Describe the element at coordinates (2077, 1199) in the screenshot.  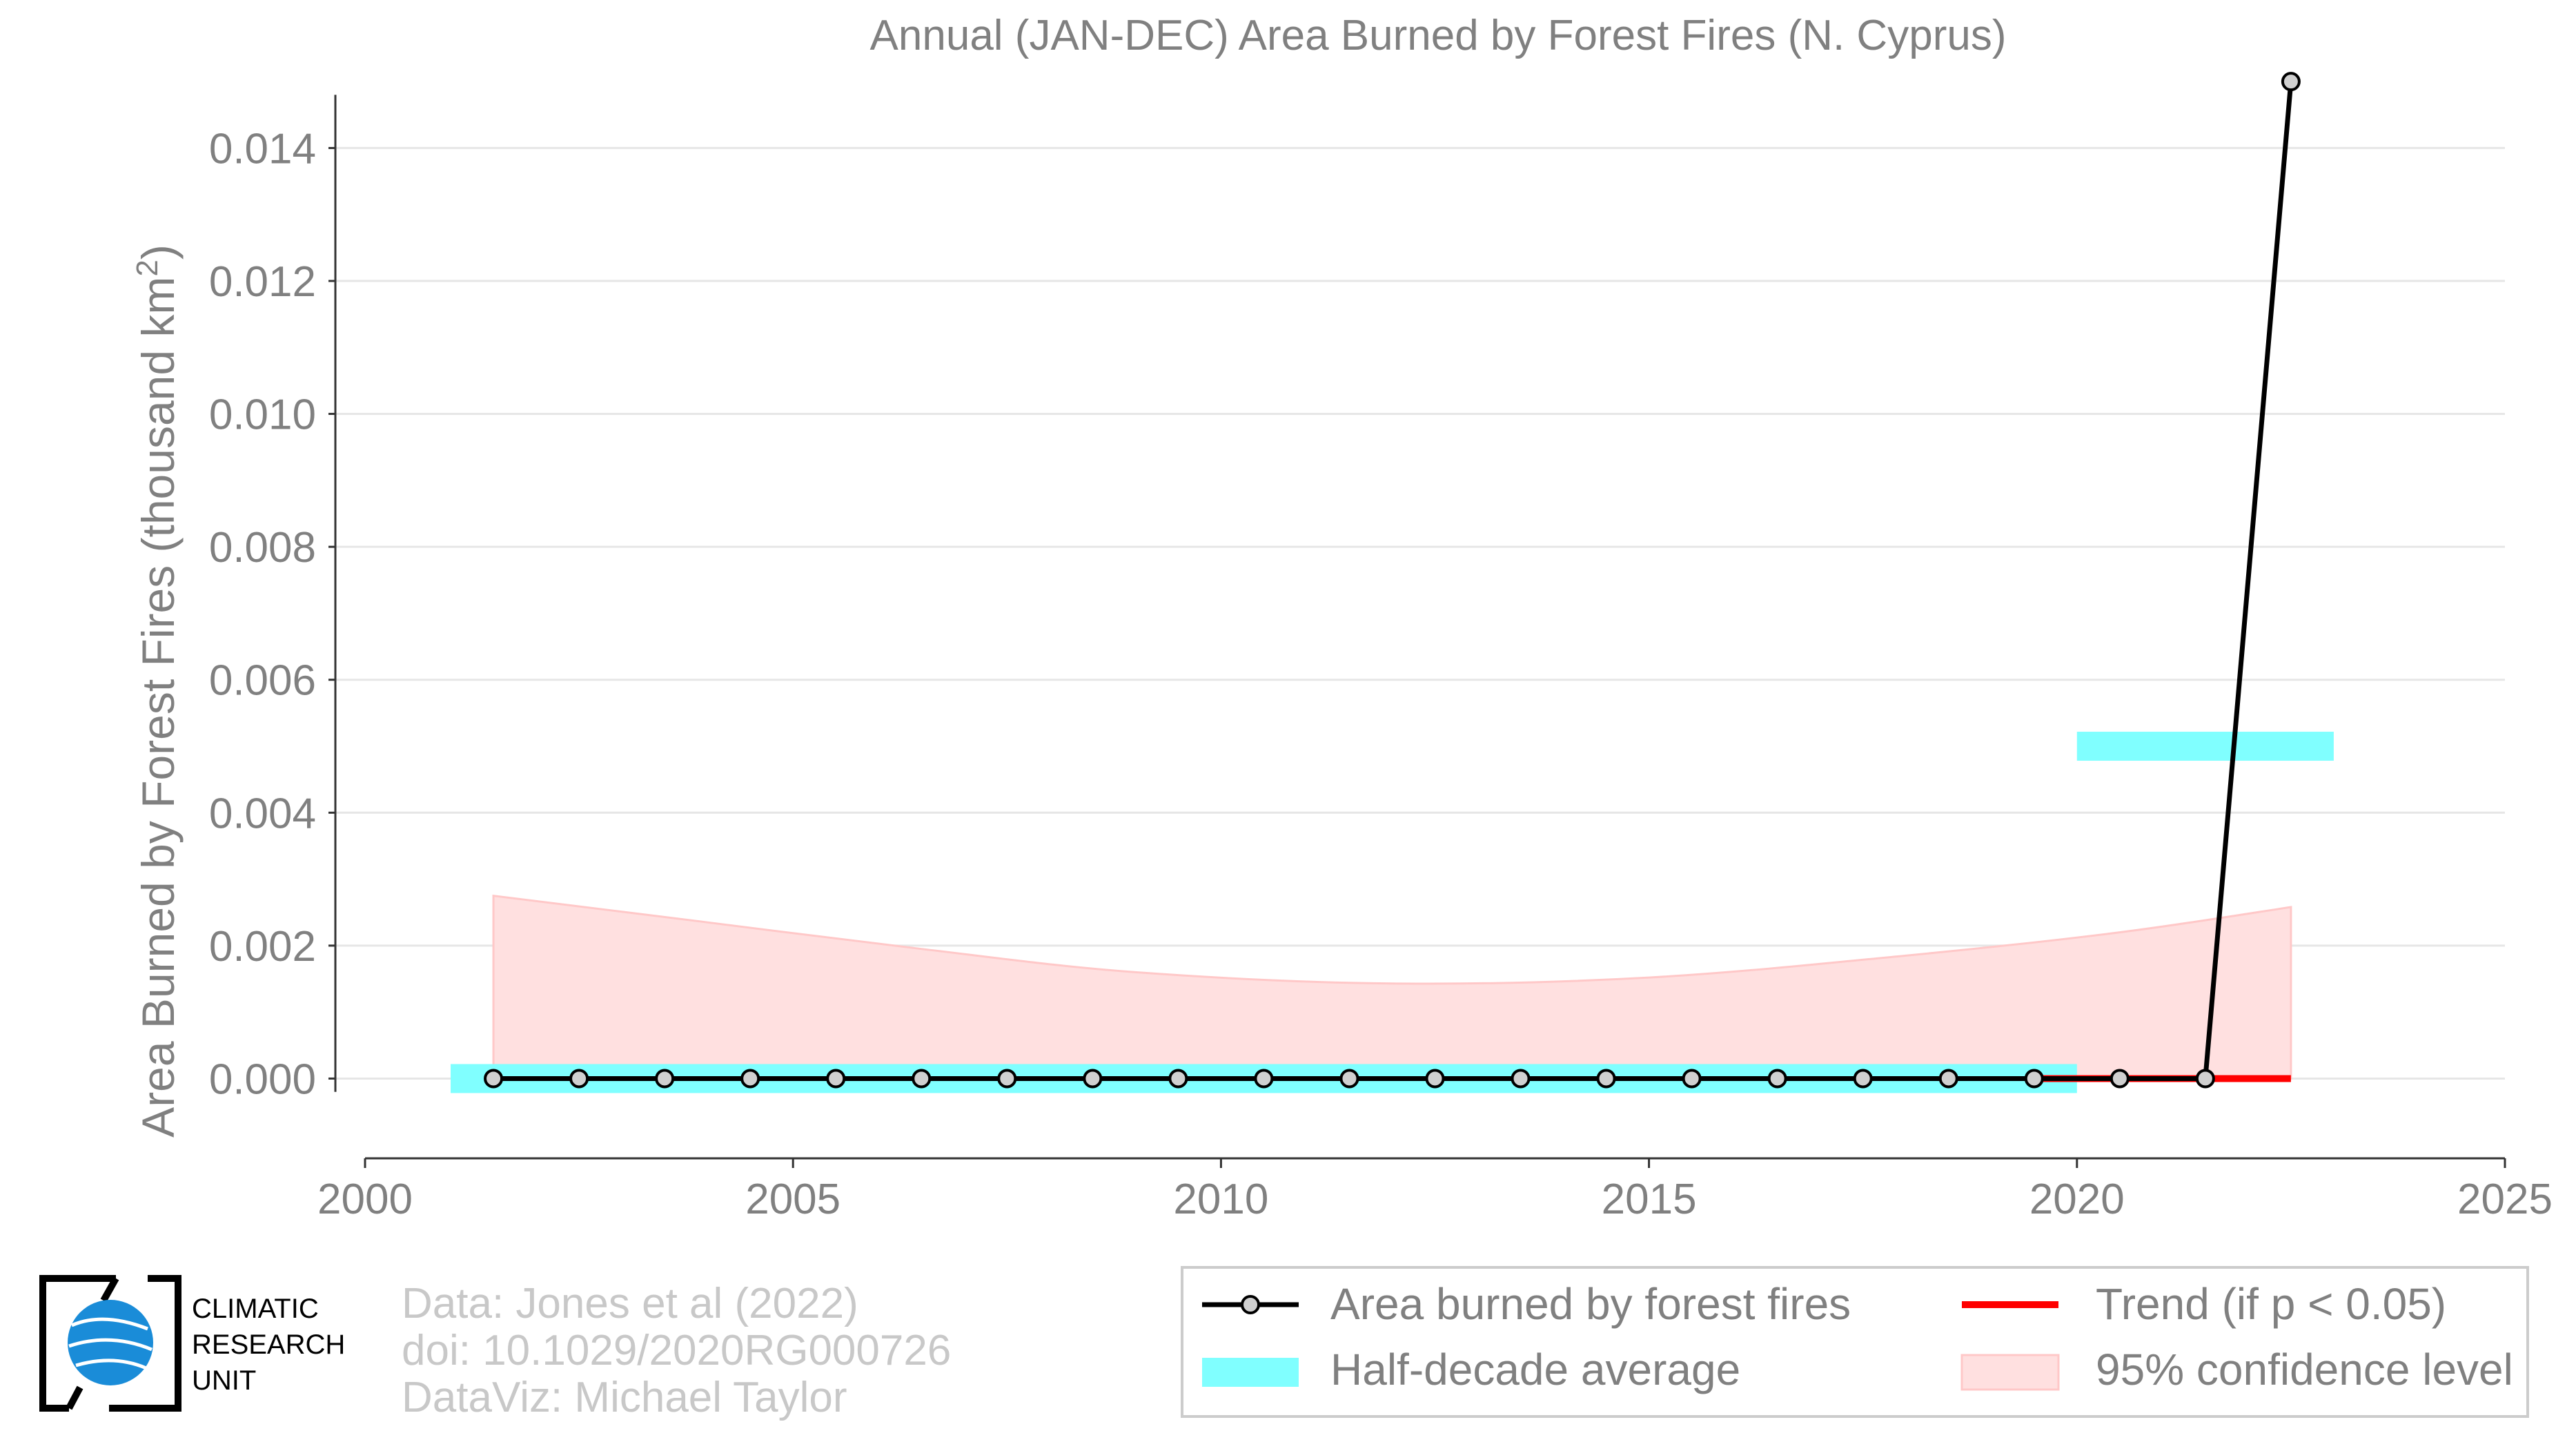
I see `x-tick-label-4: 2020` at that location.